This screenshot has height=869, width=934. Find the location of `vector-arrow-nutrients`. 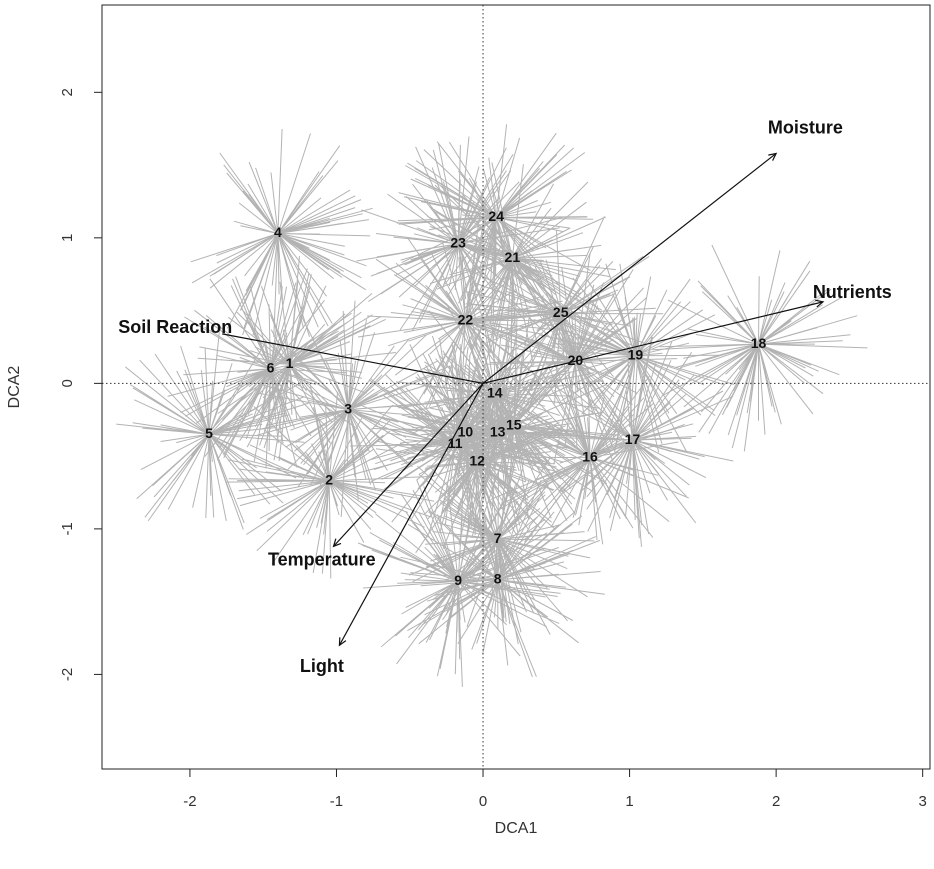

vector-arrow-nutrients is located at coordinates (653, 342).